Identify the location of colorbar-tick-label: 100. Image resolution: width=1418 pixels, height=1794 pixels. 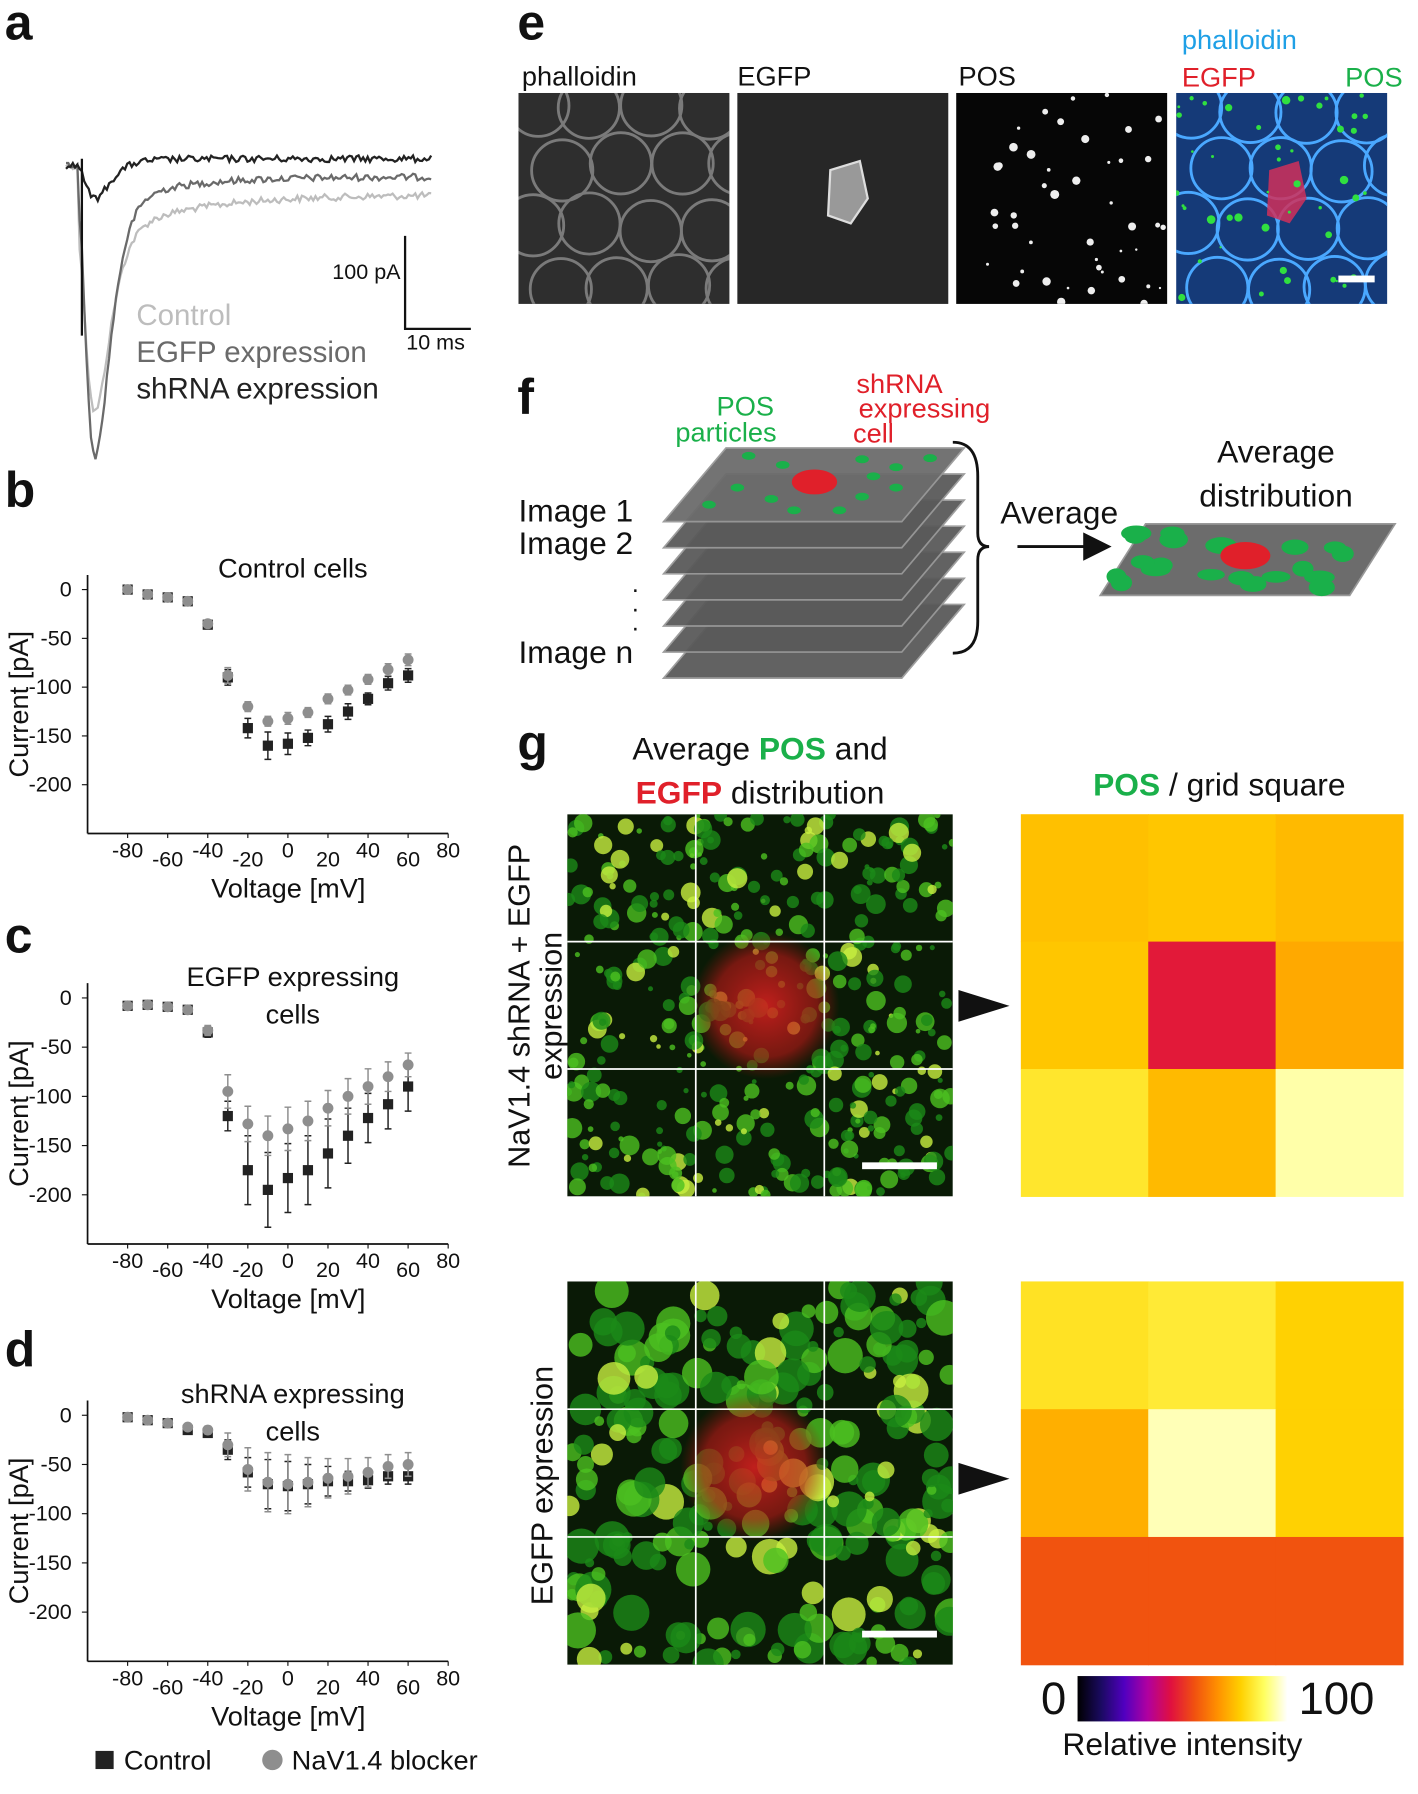
(1337, 1698).